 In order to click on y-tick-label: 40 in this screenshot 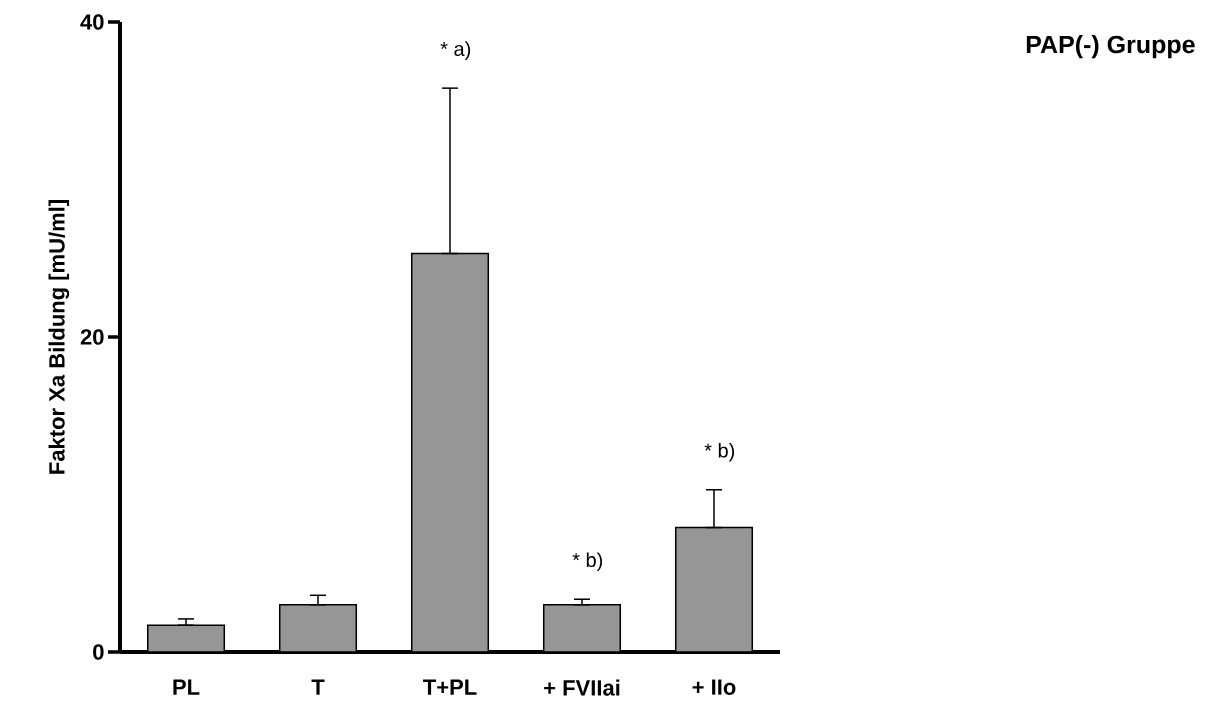, I will do `click(92, 22)`.